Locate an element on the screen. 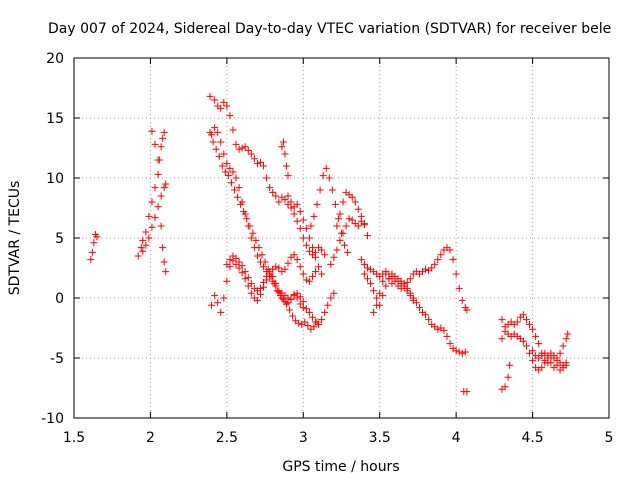 This screenshot has width=640, height=480. y-tick-label: 20 is located at coordinates (55, 59).